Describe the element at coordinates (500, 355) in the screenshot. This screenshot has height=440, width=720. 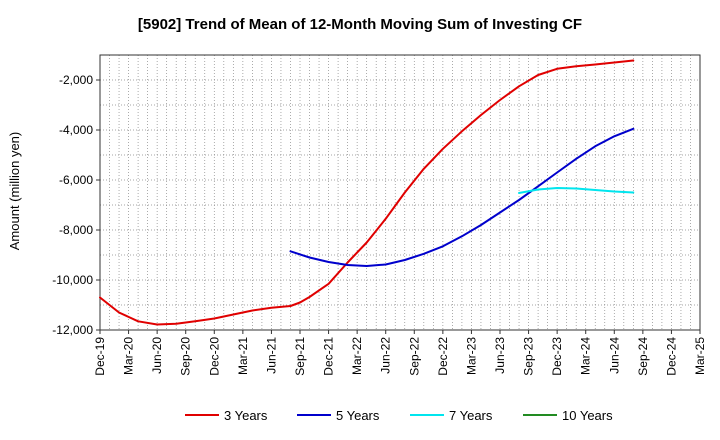
I see `x-tick-label: Jun-23` at that location.